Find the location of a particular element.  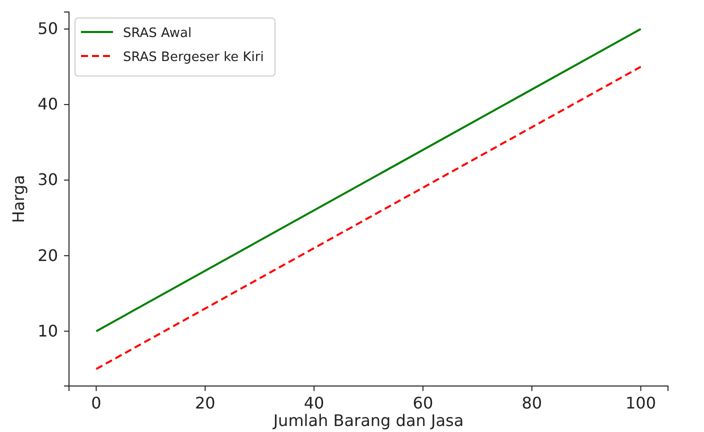

legend-label: SRAS Bergeser ke Kiri is located at coordinates (193, 57).